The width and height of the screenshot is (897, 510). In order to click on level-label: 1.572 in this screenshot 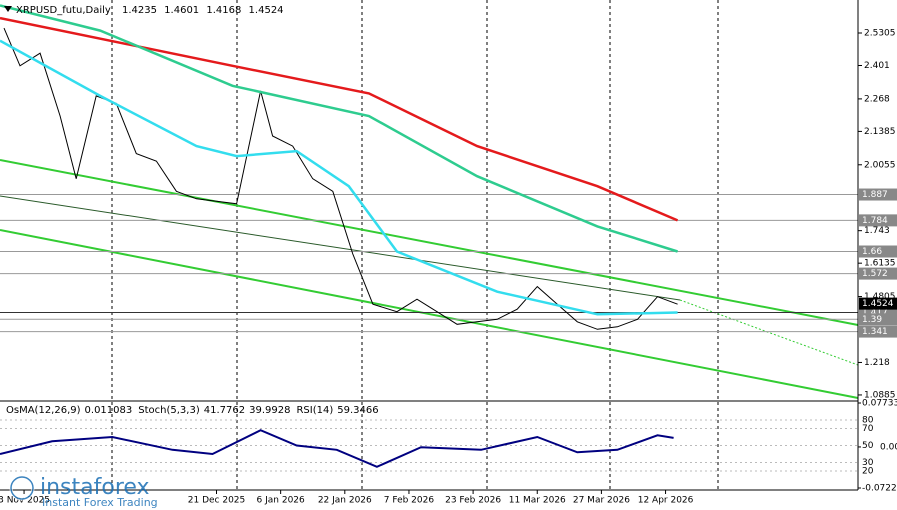, I will do `click(875, 274)`.